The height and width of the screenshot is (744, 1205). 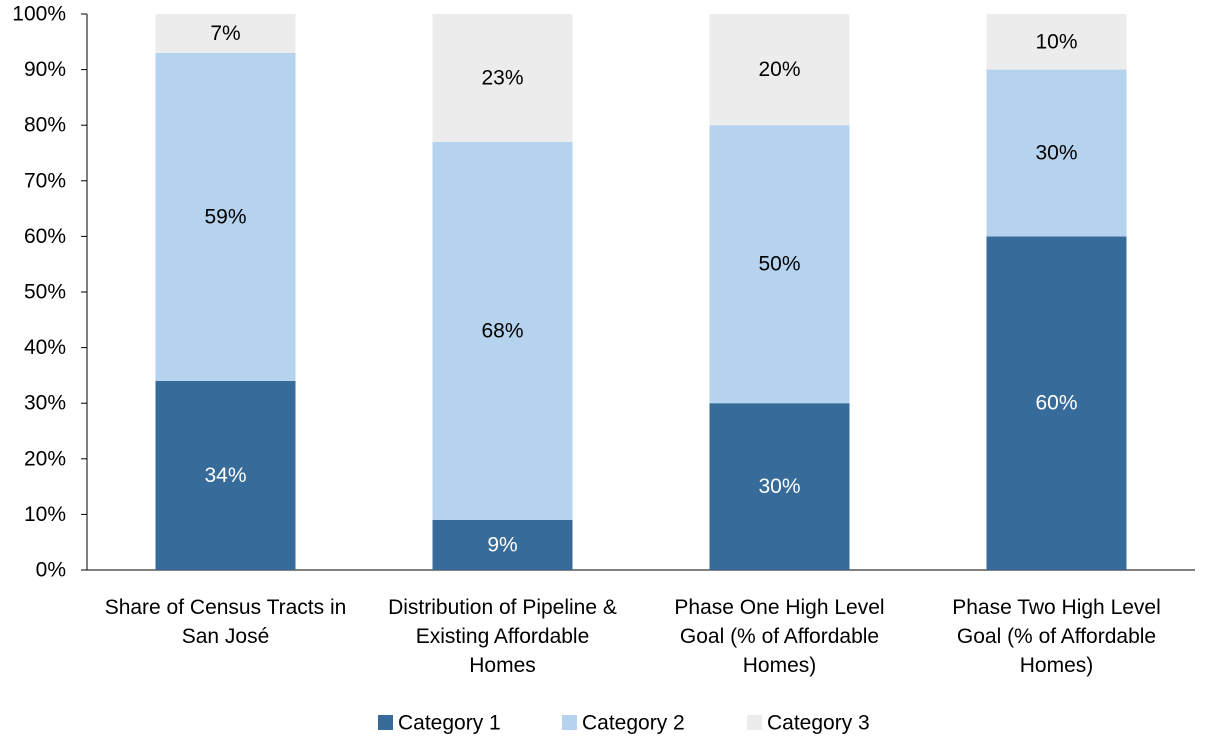 I want to click on category-label-line: San José, so click(x=226, y=636).